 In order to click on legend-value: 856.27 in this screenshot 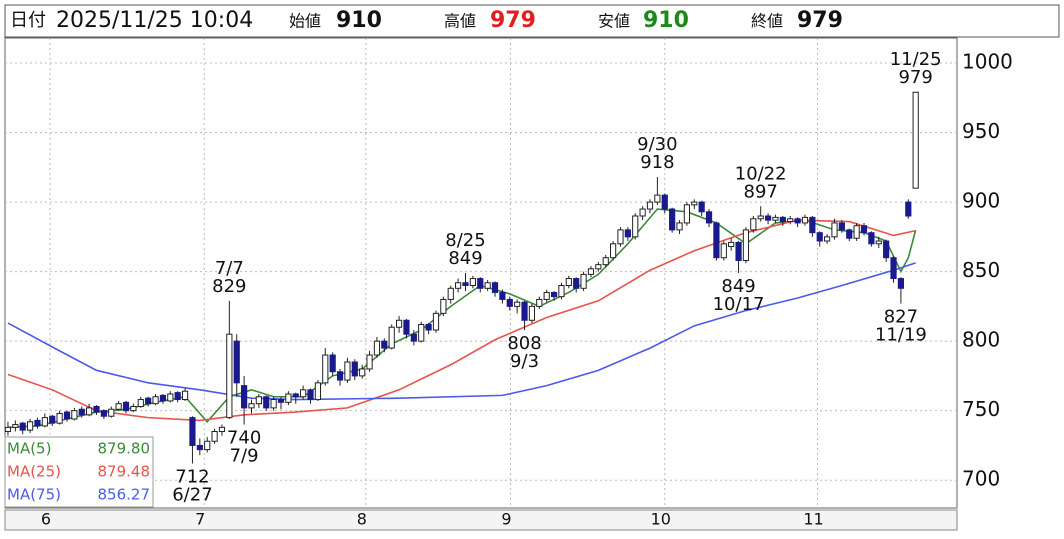, I will do `click(124, 495)`.